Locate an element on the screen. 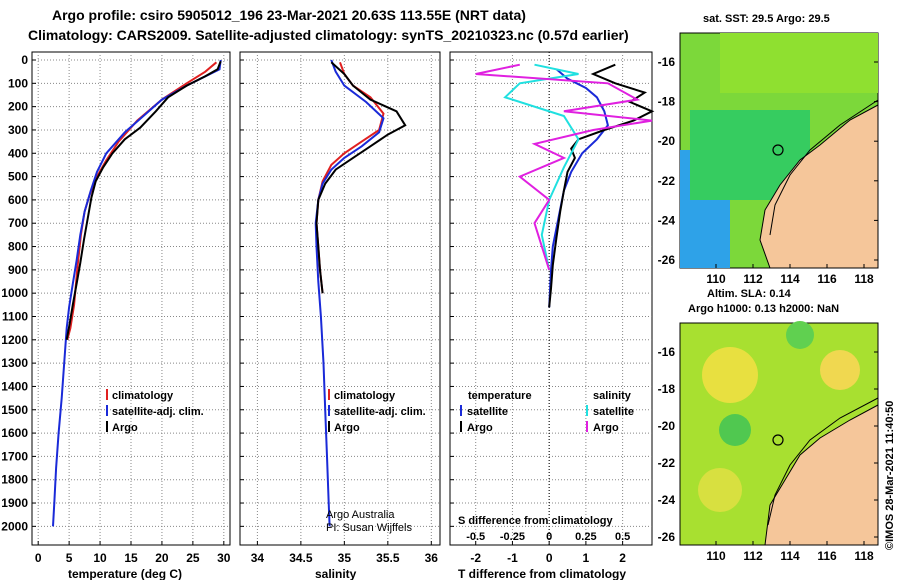 This screenshot has width=900, height=585. x-tick2-label: -0.25 is located at coordinates (512, 537).